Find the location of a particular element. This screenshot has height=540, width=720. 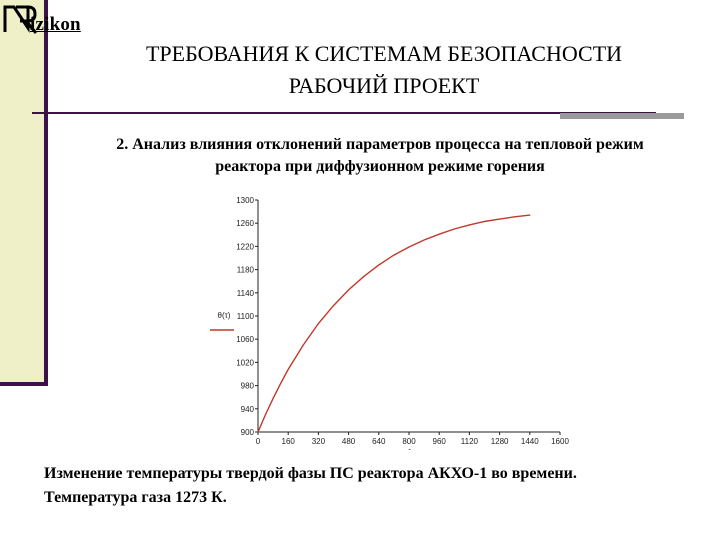

x-tick-label: 1280 is located at coordinates (500, 441).